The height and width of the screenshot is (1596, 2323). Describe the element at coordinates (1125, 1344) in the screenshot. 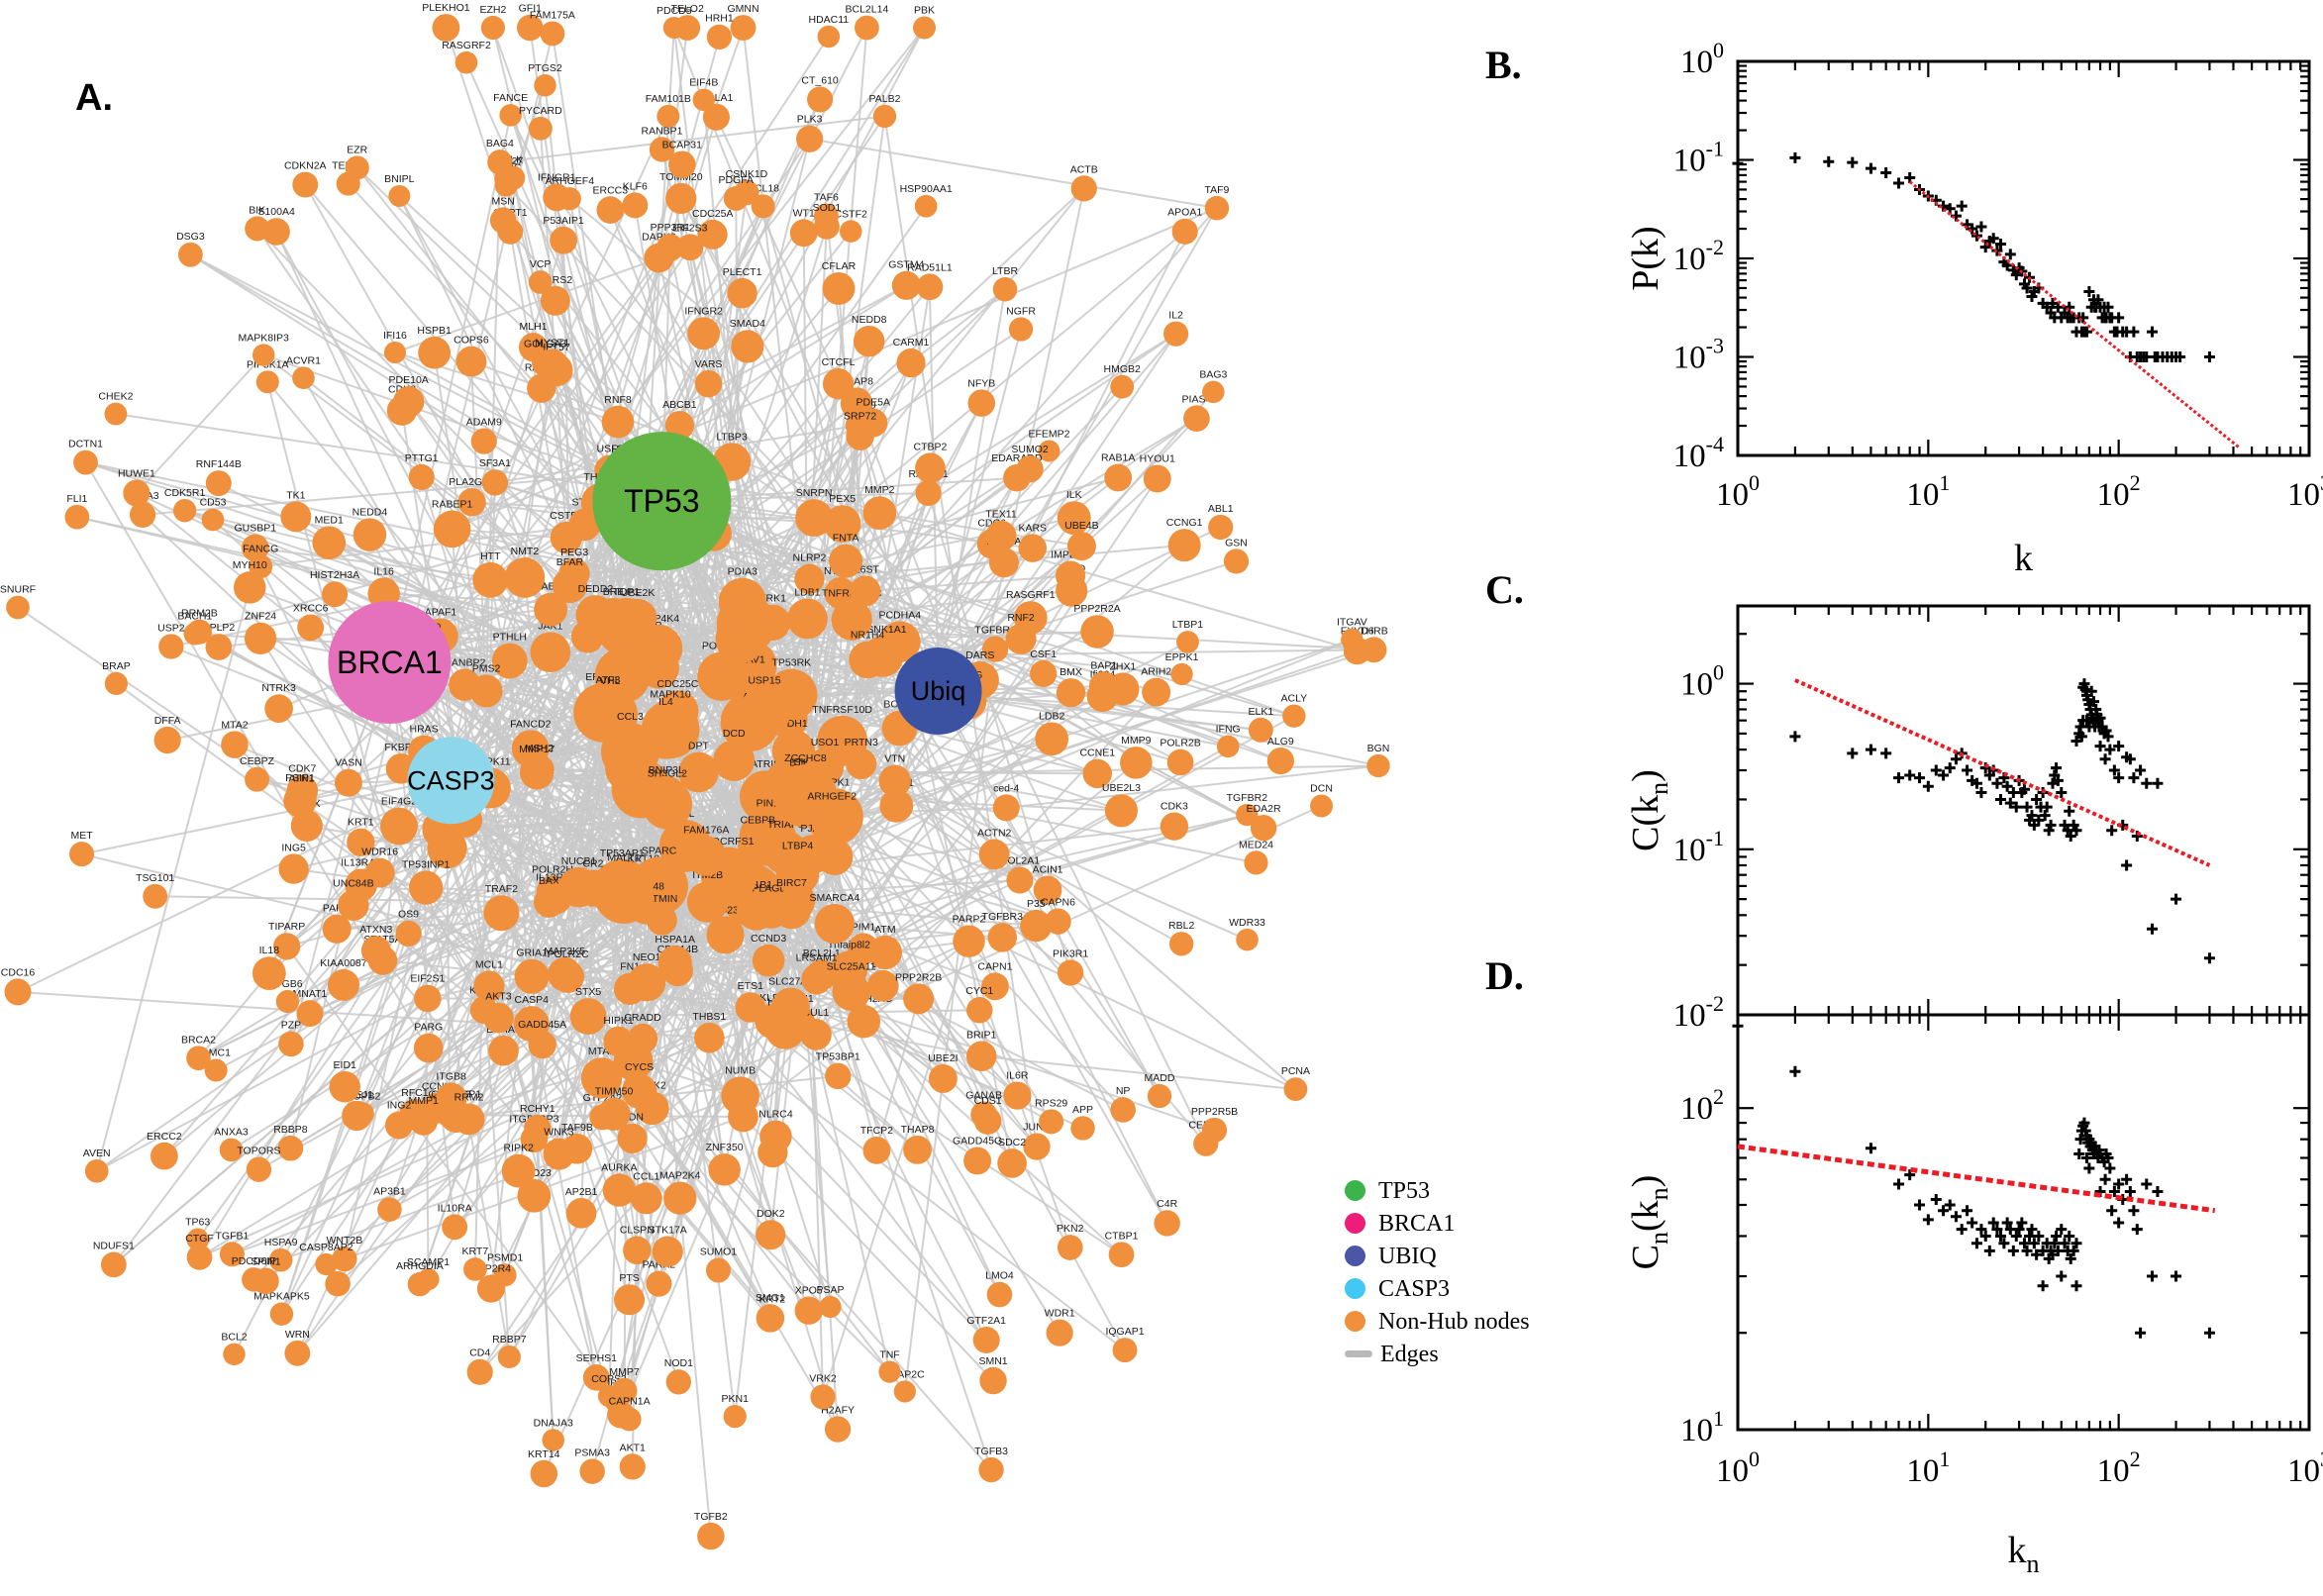

I see `gene-node: IQGAP1` at that location.